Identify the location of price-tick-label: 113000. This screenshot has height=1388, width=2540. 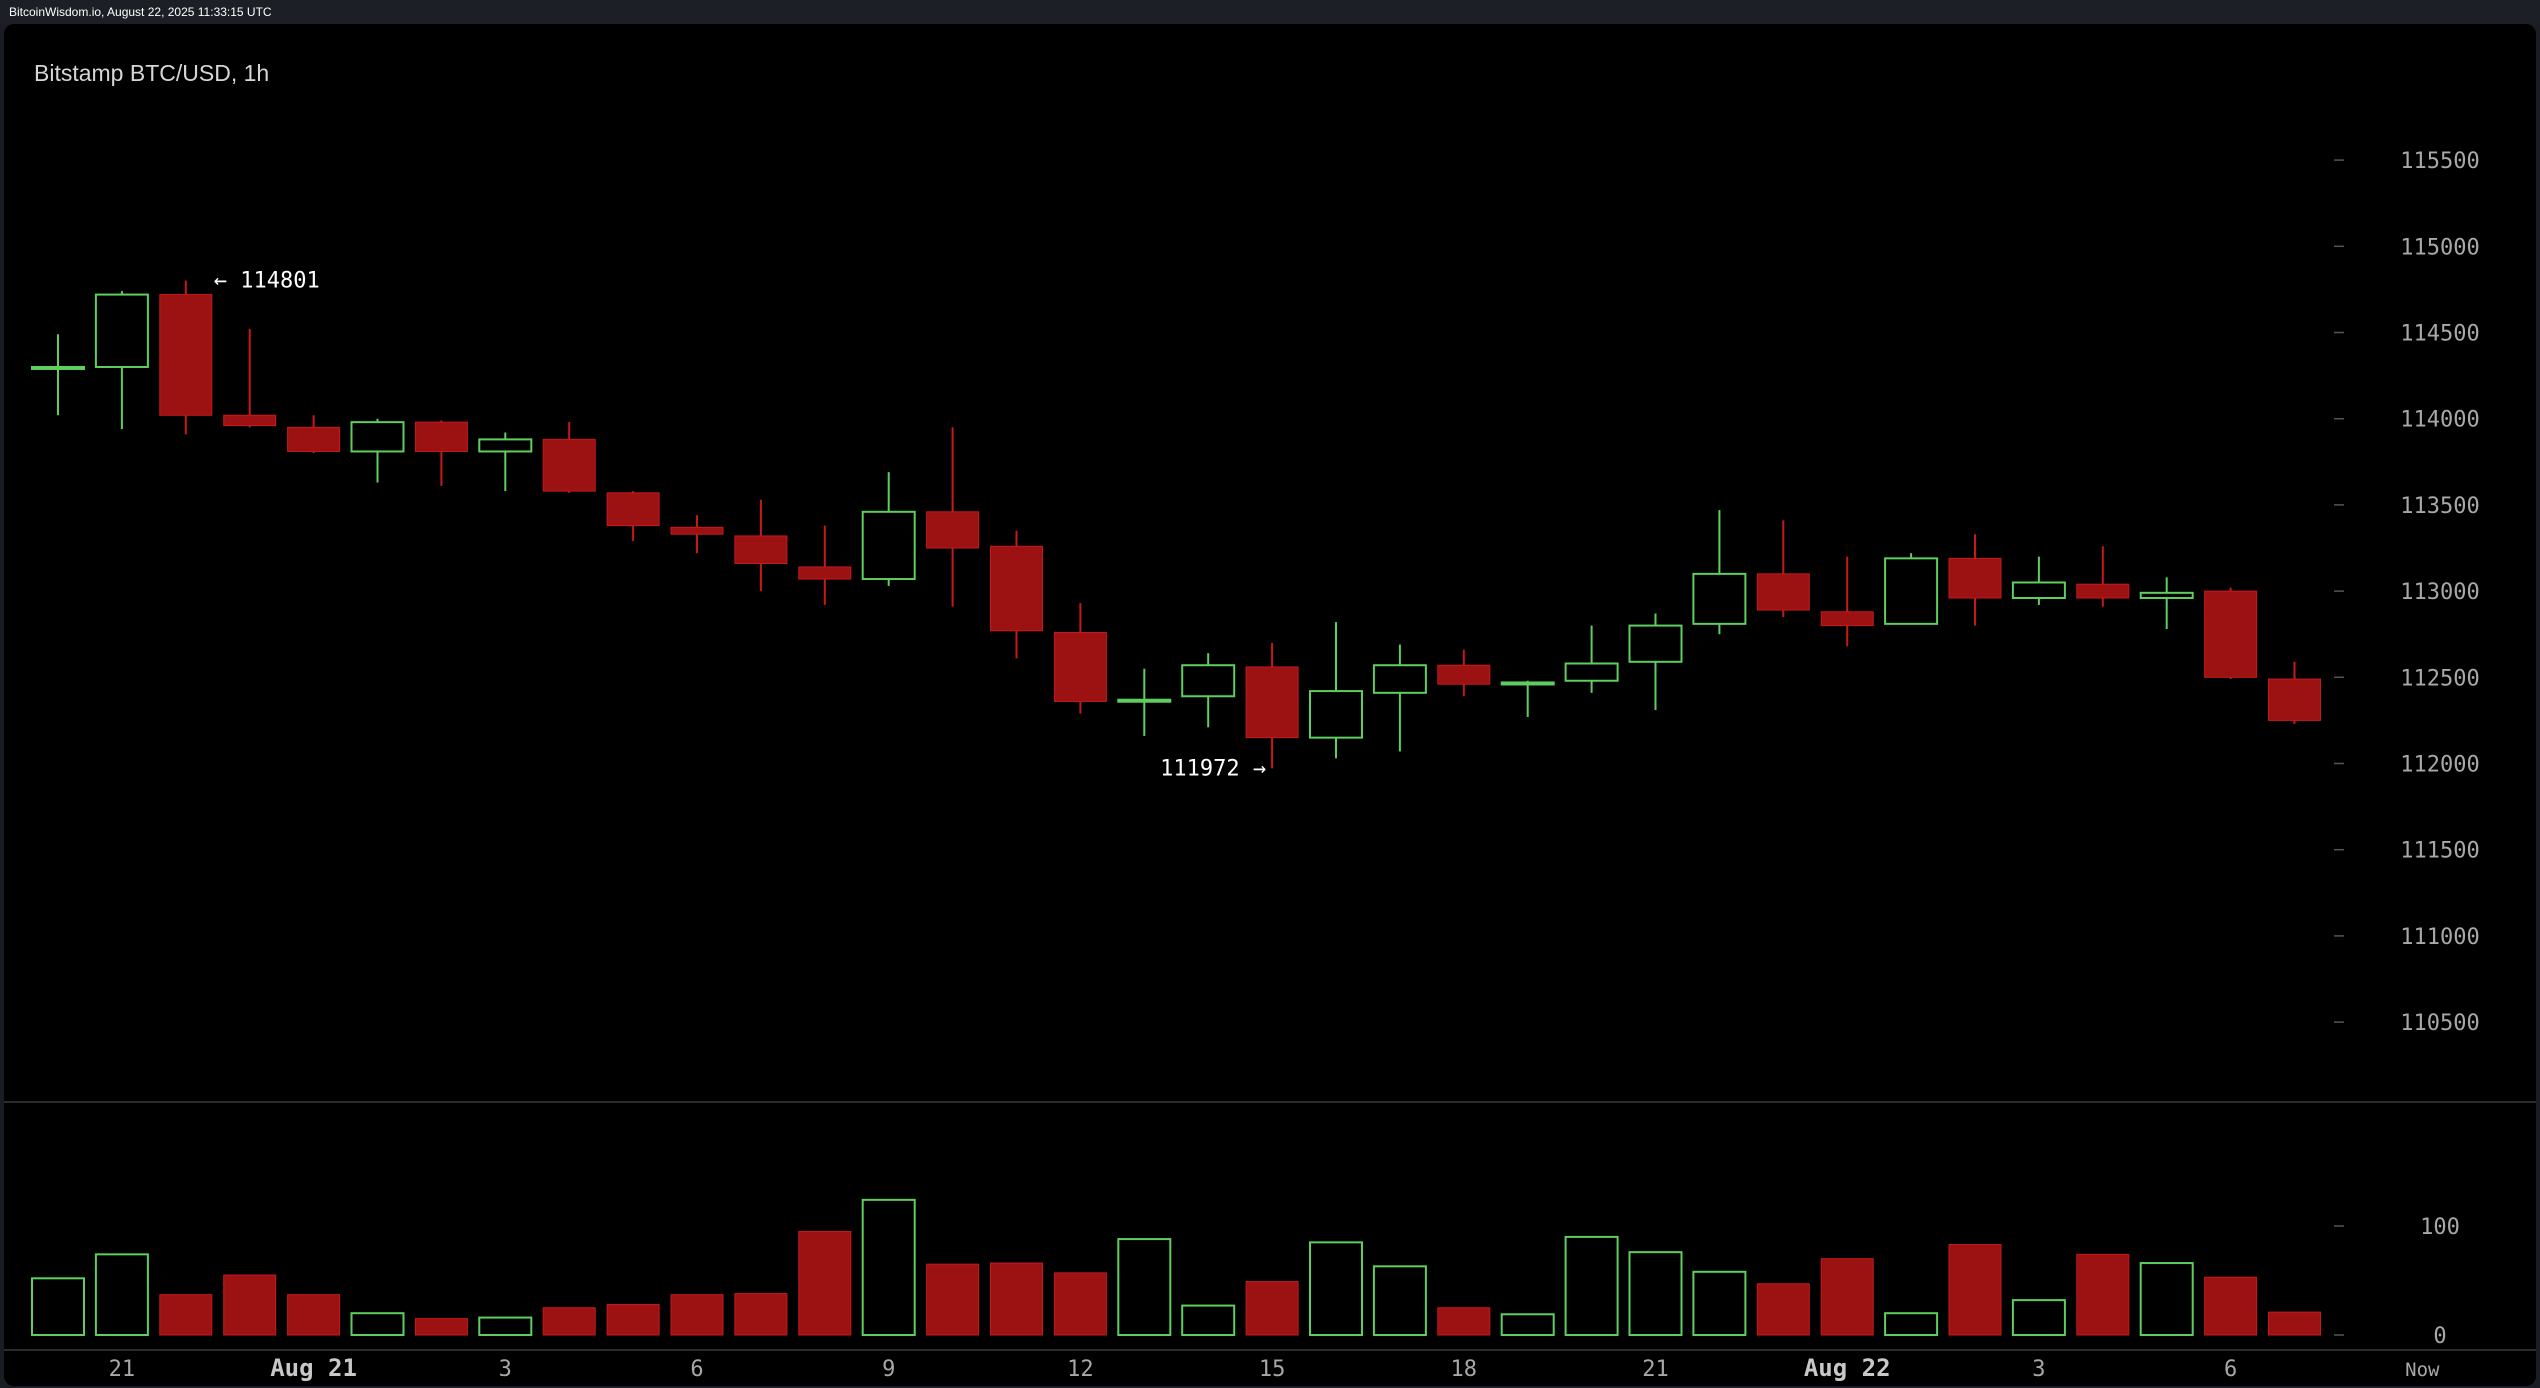
(2439, 592).